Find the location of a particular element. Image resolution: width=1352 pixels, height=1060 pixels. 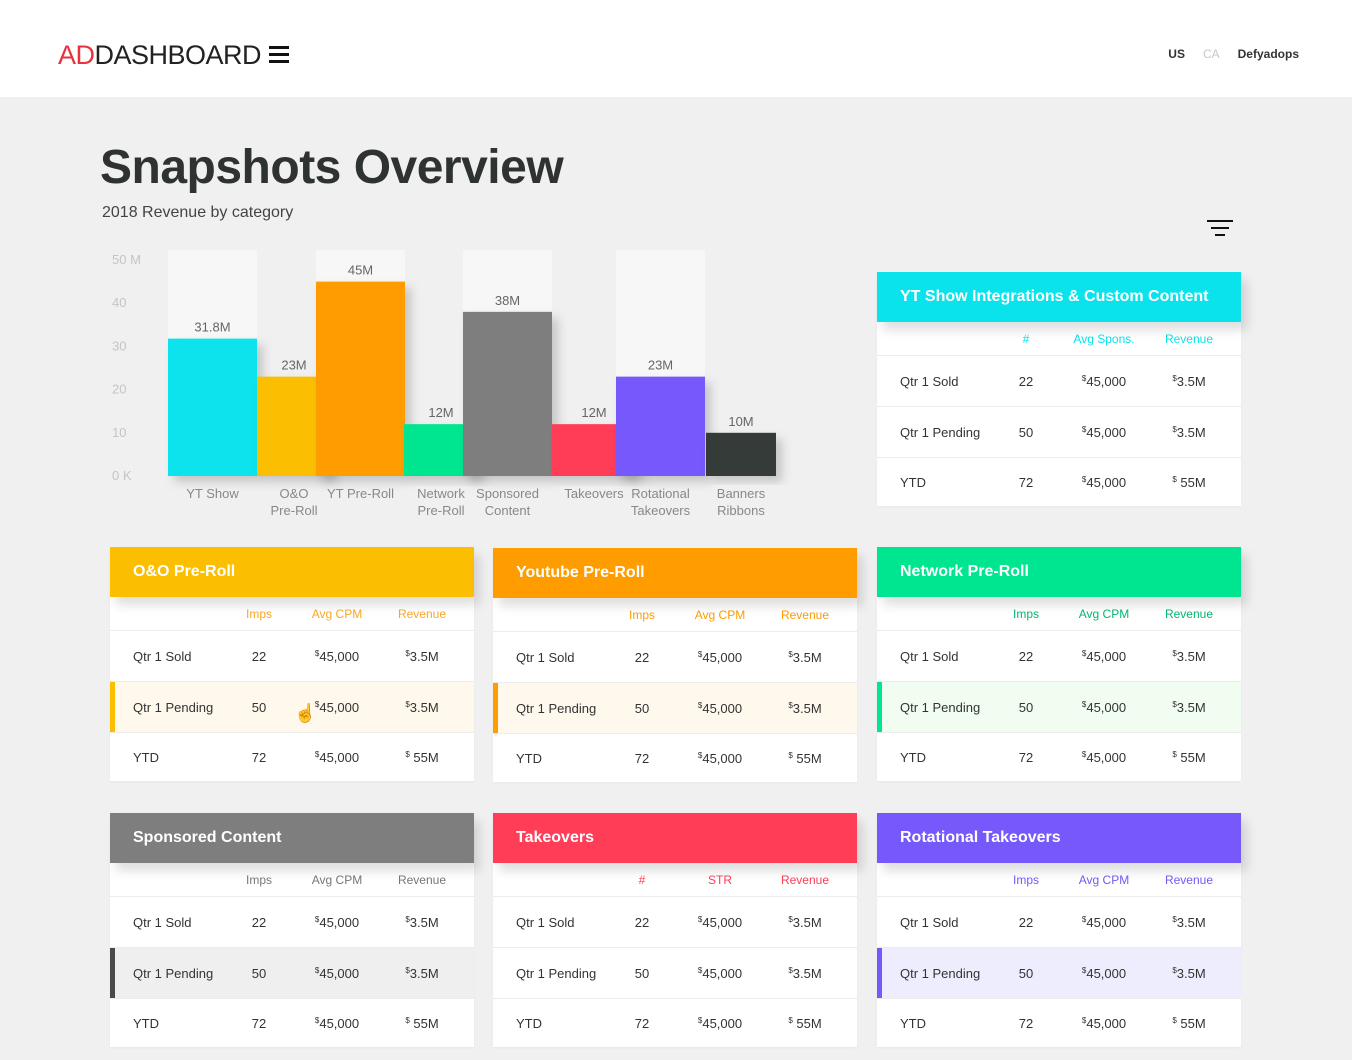

app-logo: ADDASHBOARD is located at coordinates (160, 55).